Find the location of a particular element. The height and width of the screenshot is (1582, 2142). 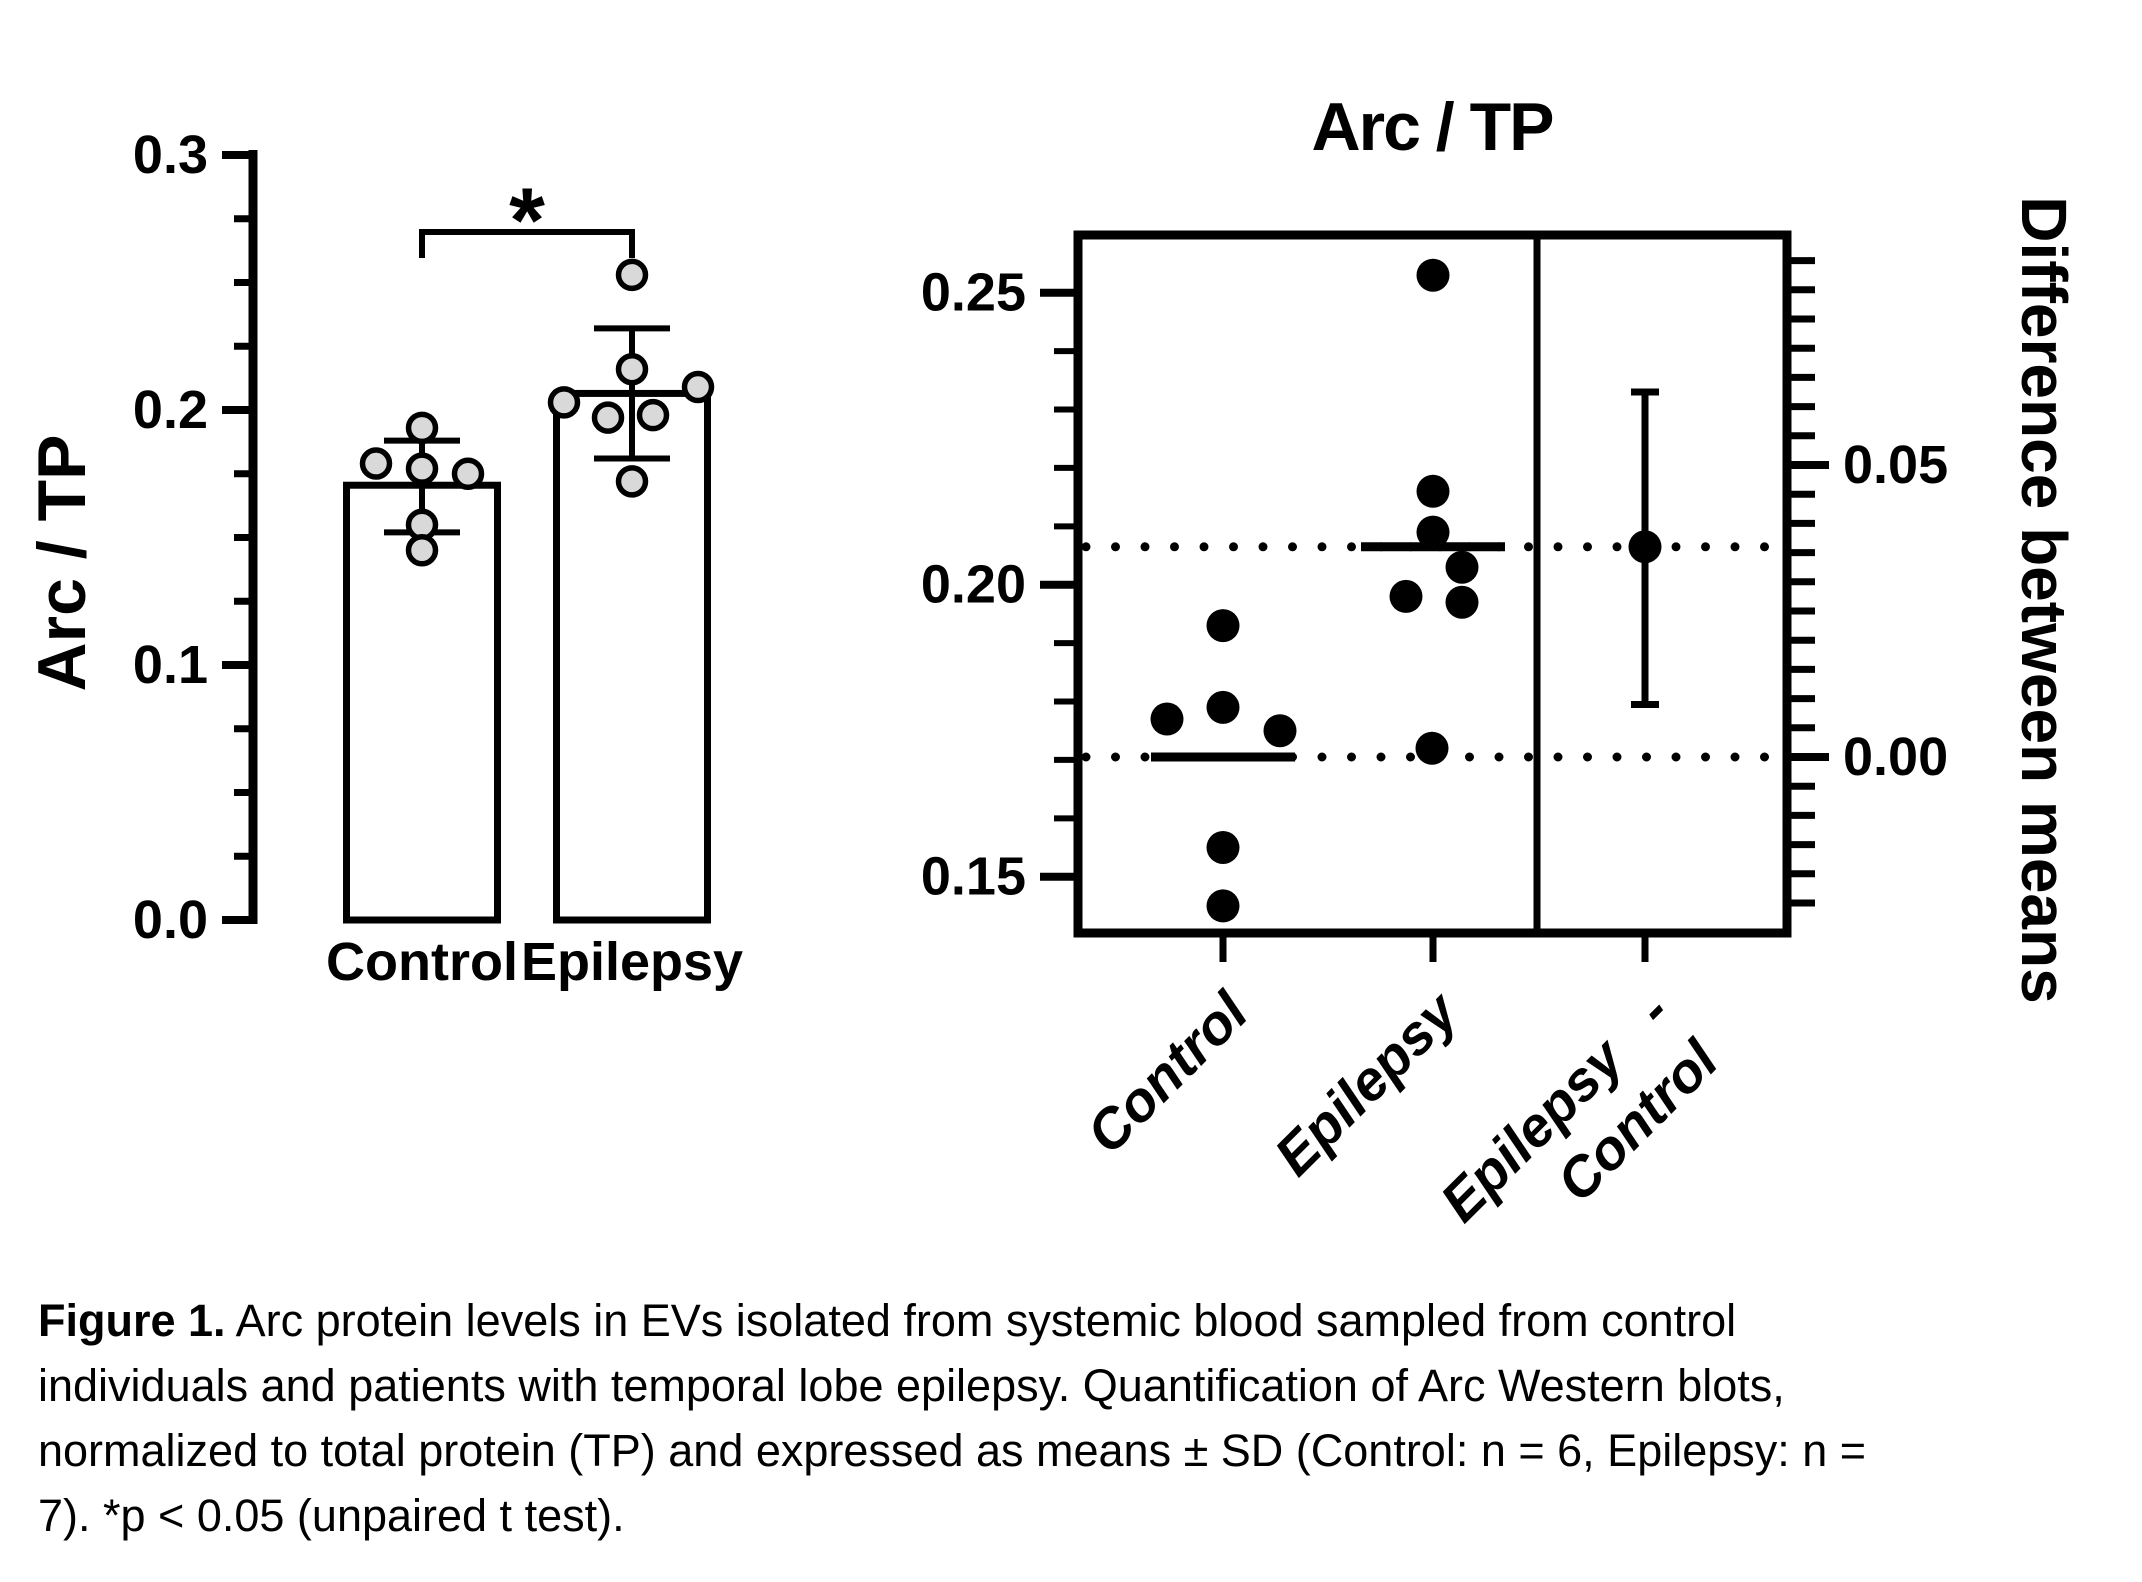

bar-control is located at coordinates (422, 702).